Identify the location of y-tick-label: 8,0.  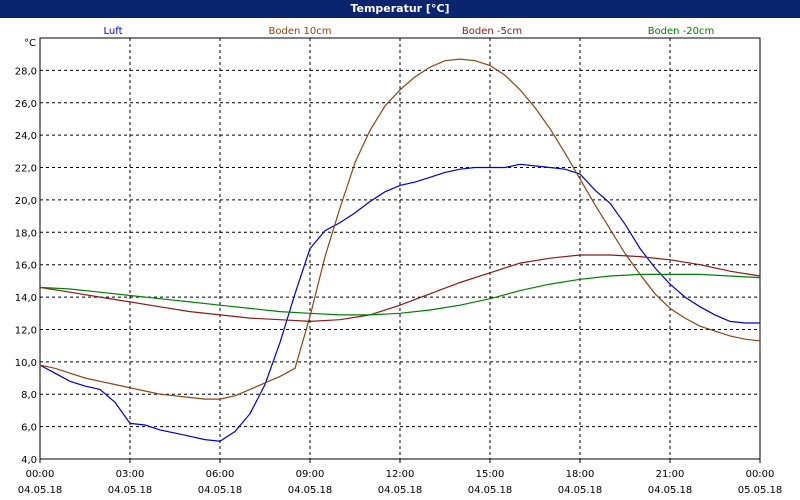
(29, 395).